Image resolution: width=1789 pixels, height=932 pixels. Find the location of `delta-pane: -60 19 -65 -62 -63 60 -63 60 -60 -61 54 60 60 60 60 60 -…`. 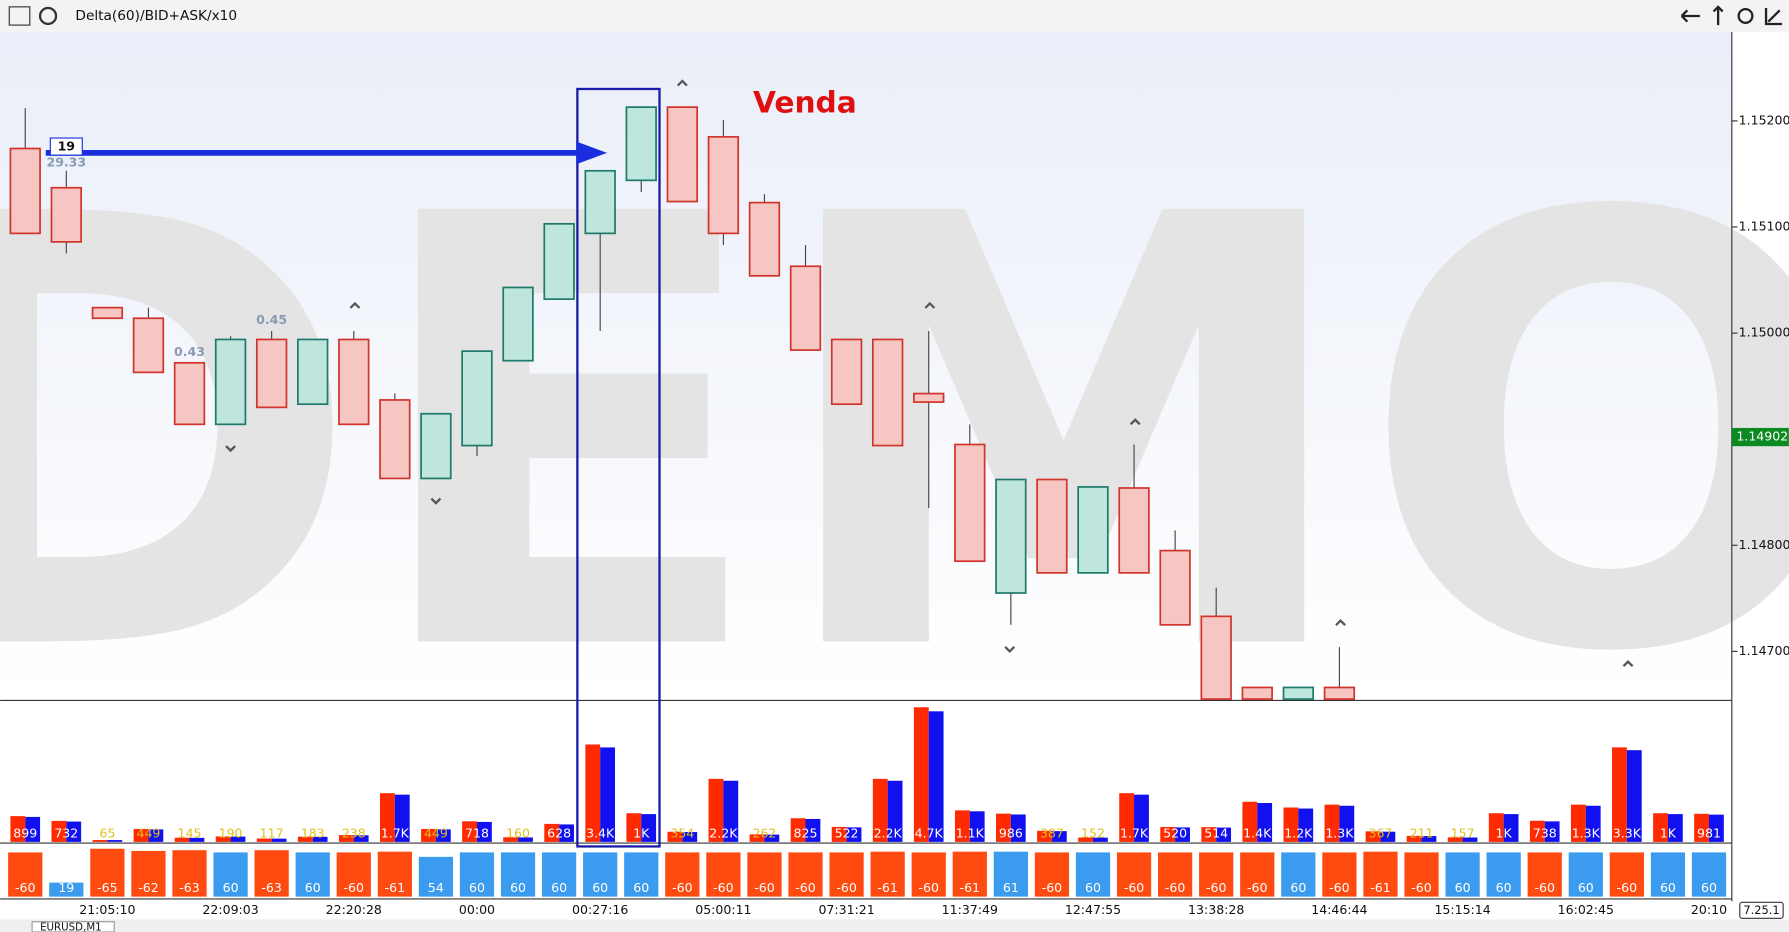

delta-pane: -60 19 -65 -62 -63 60 -63 60 -60 -61 54 60 60 60 60 60 -… is located at coordinates (867, 872).